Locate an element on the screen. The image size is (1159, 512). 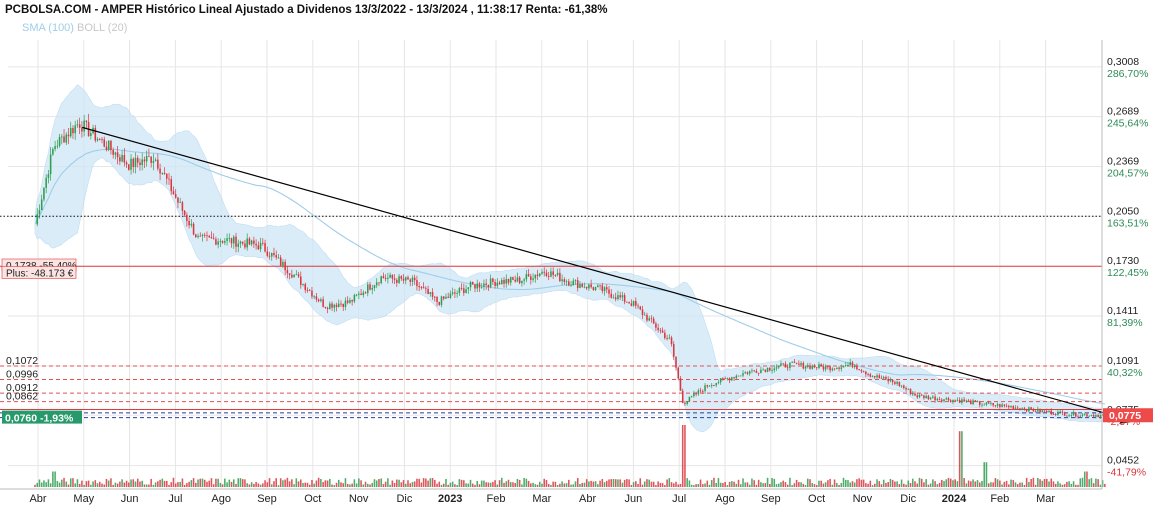
legend-boll: BOLL (20) is located at coordinates (102, 28).